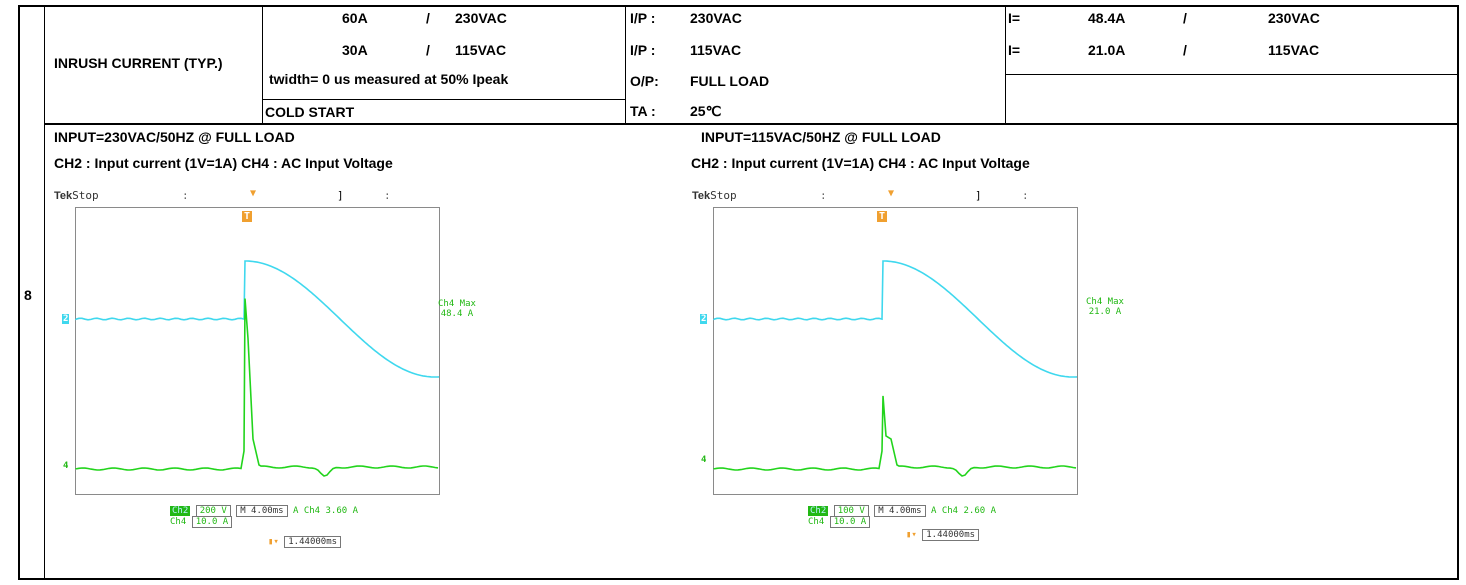 The width and height of the screenshot is (1466, 585). What do you see at coordinates (180, 511) in the screenshot?
I see `scope-230-ch2-label: Ch2` at bounding box center [180, 511].